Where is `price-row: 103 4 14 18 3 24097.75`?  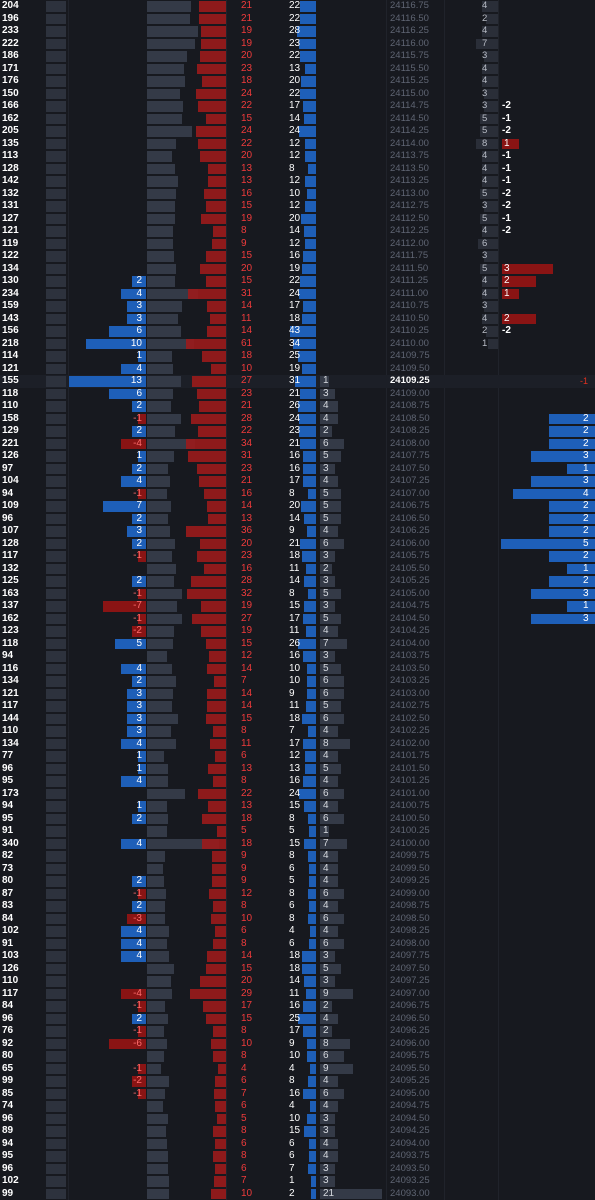
price-row: 103 4 14 18 3 24097.75 is located at coordinates (297, 956).